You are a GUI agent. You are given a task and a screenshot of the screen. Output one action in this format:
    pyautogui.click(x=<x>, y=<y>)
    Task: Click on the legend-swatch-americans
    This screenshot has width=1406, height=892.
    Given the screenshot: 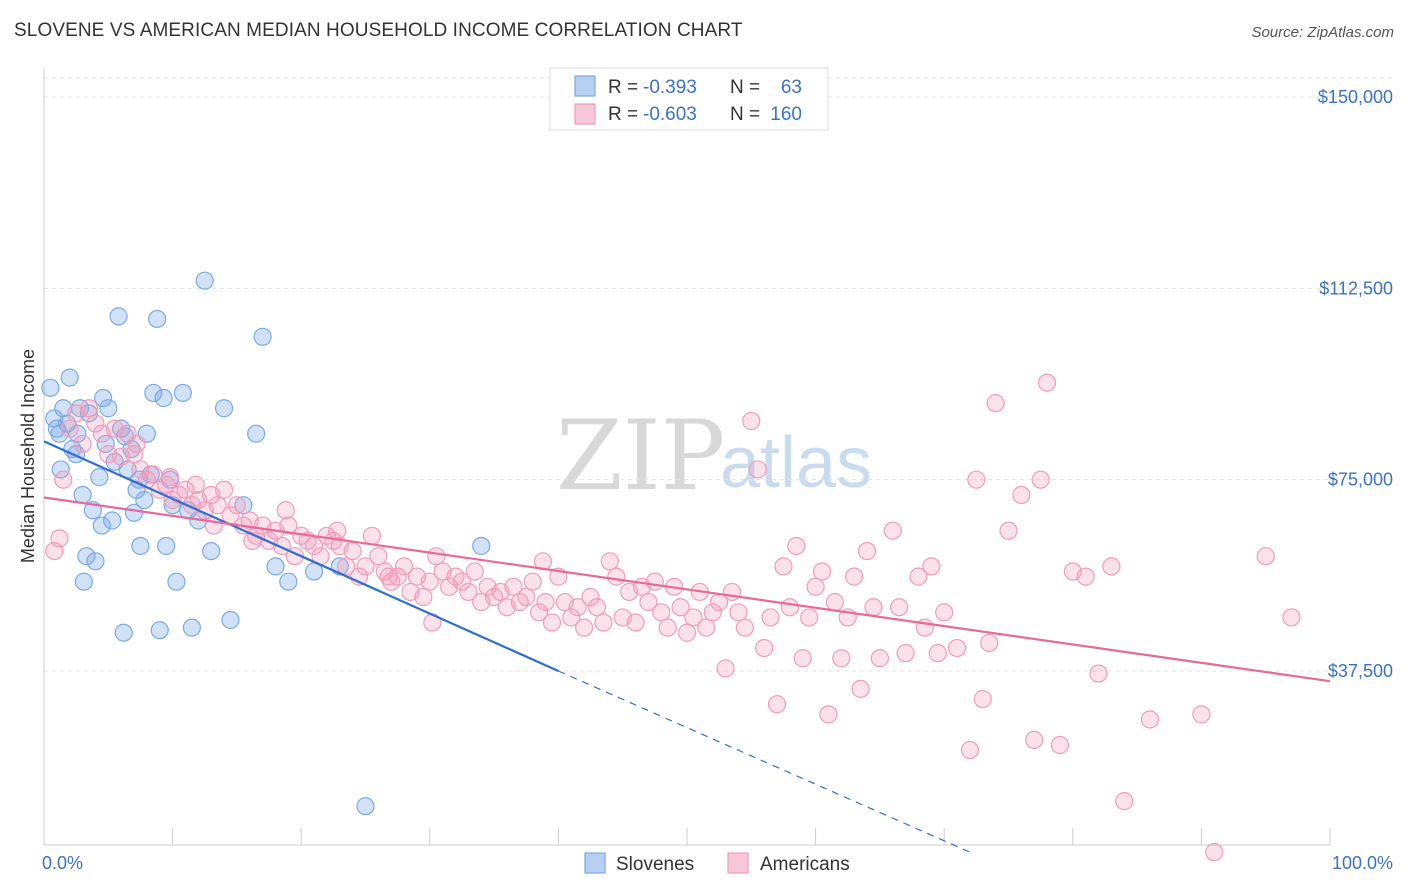 What is the action you would take?
    pyautogui.click(x=585, y=114)
    